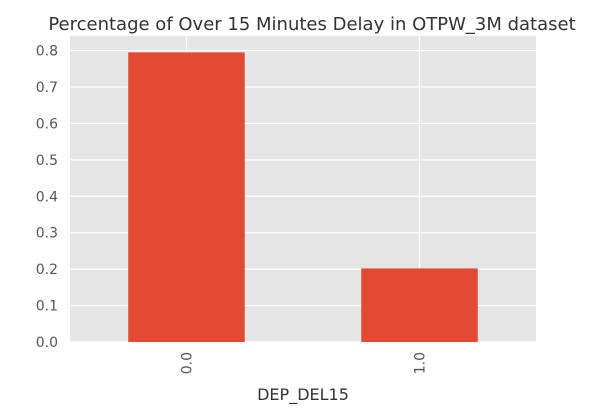 The width and height of the screenshot is (608, 416). What do you see at coordinates (47, 234) in the screenshot?
I see `y-tick-label: 0.3` at bounding box center [47, 234].